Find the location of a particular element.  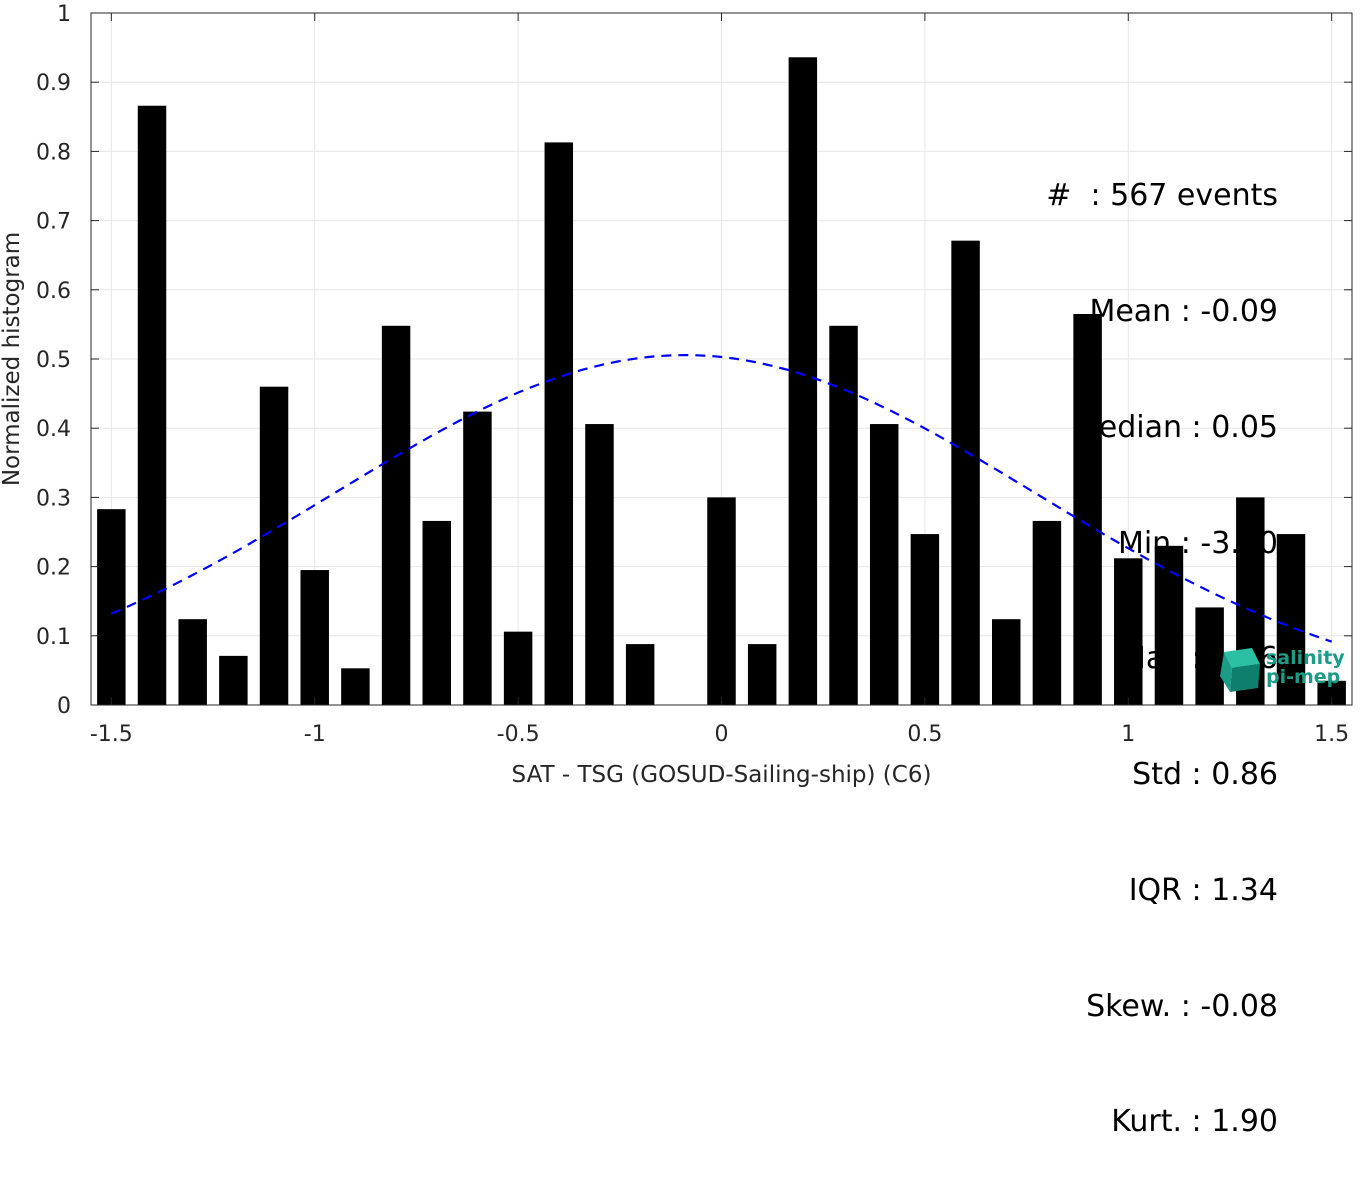

x-tick-label: -1 is located at coordinates (315, 734).